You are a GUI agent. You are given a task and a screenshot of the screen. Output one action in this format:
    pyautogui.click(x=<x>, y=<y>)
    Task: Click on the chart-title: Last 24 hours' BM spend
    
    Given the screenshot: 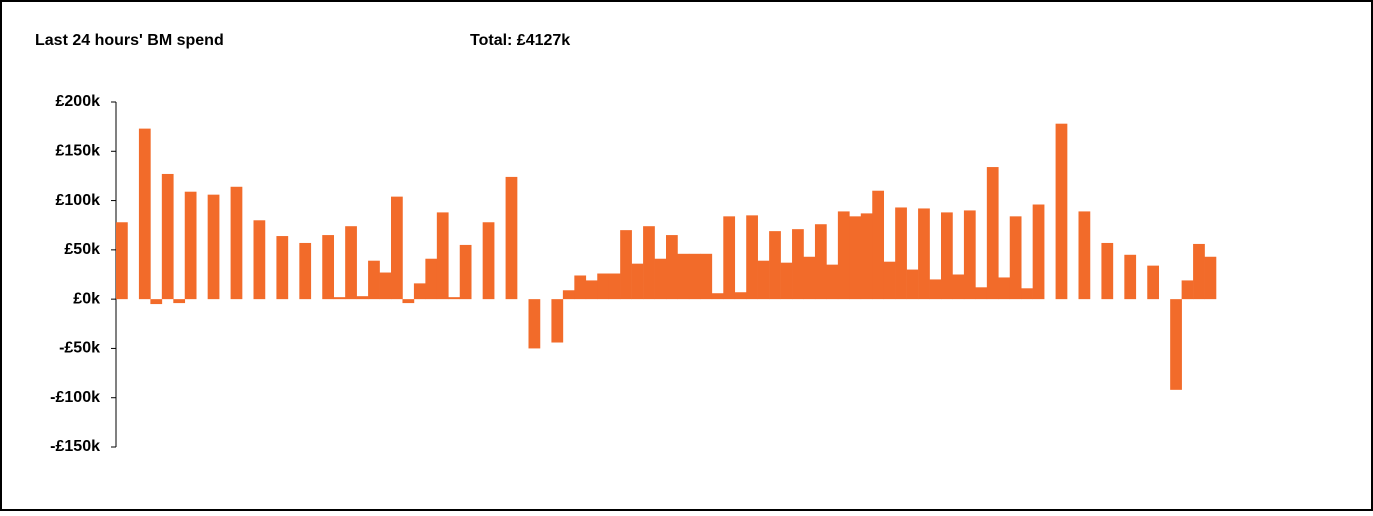 What is the action you would take?
    pyautogui.click(x=129, y=40)
    